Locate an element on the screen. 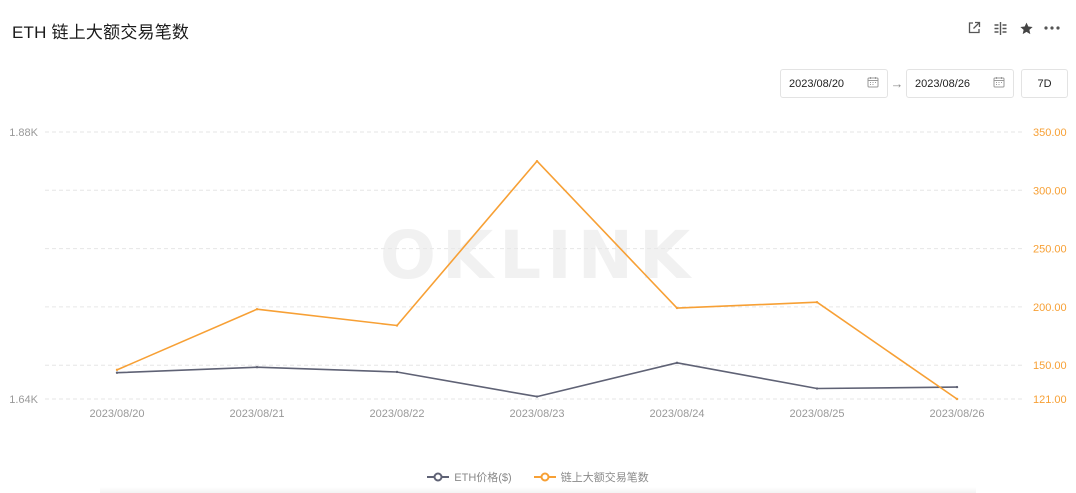  toolbar is located at coordinates (1013, 28).